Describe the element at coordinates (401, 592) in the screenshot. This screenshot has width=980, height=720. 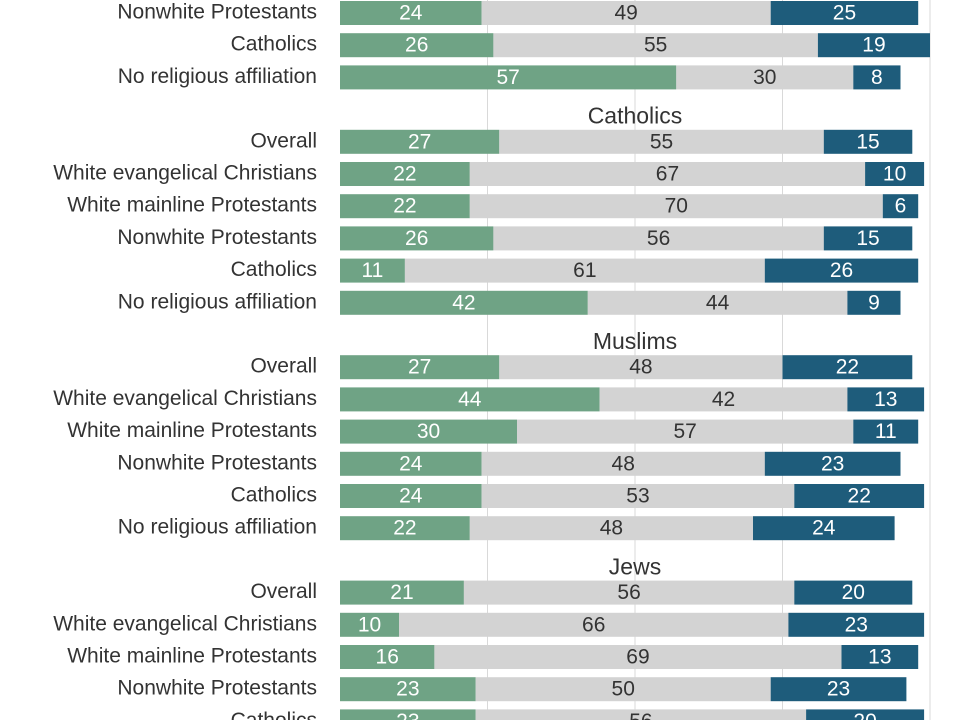
I see `data-label: 21` at that location.